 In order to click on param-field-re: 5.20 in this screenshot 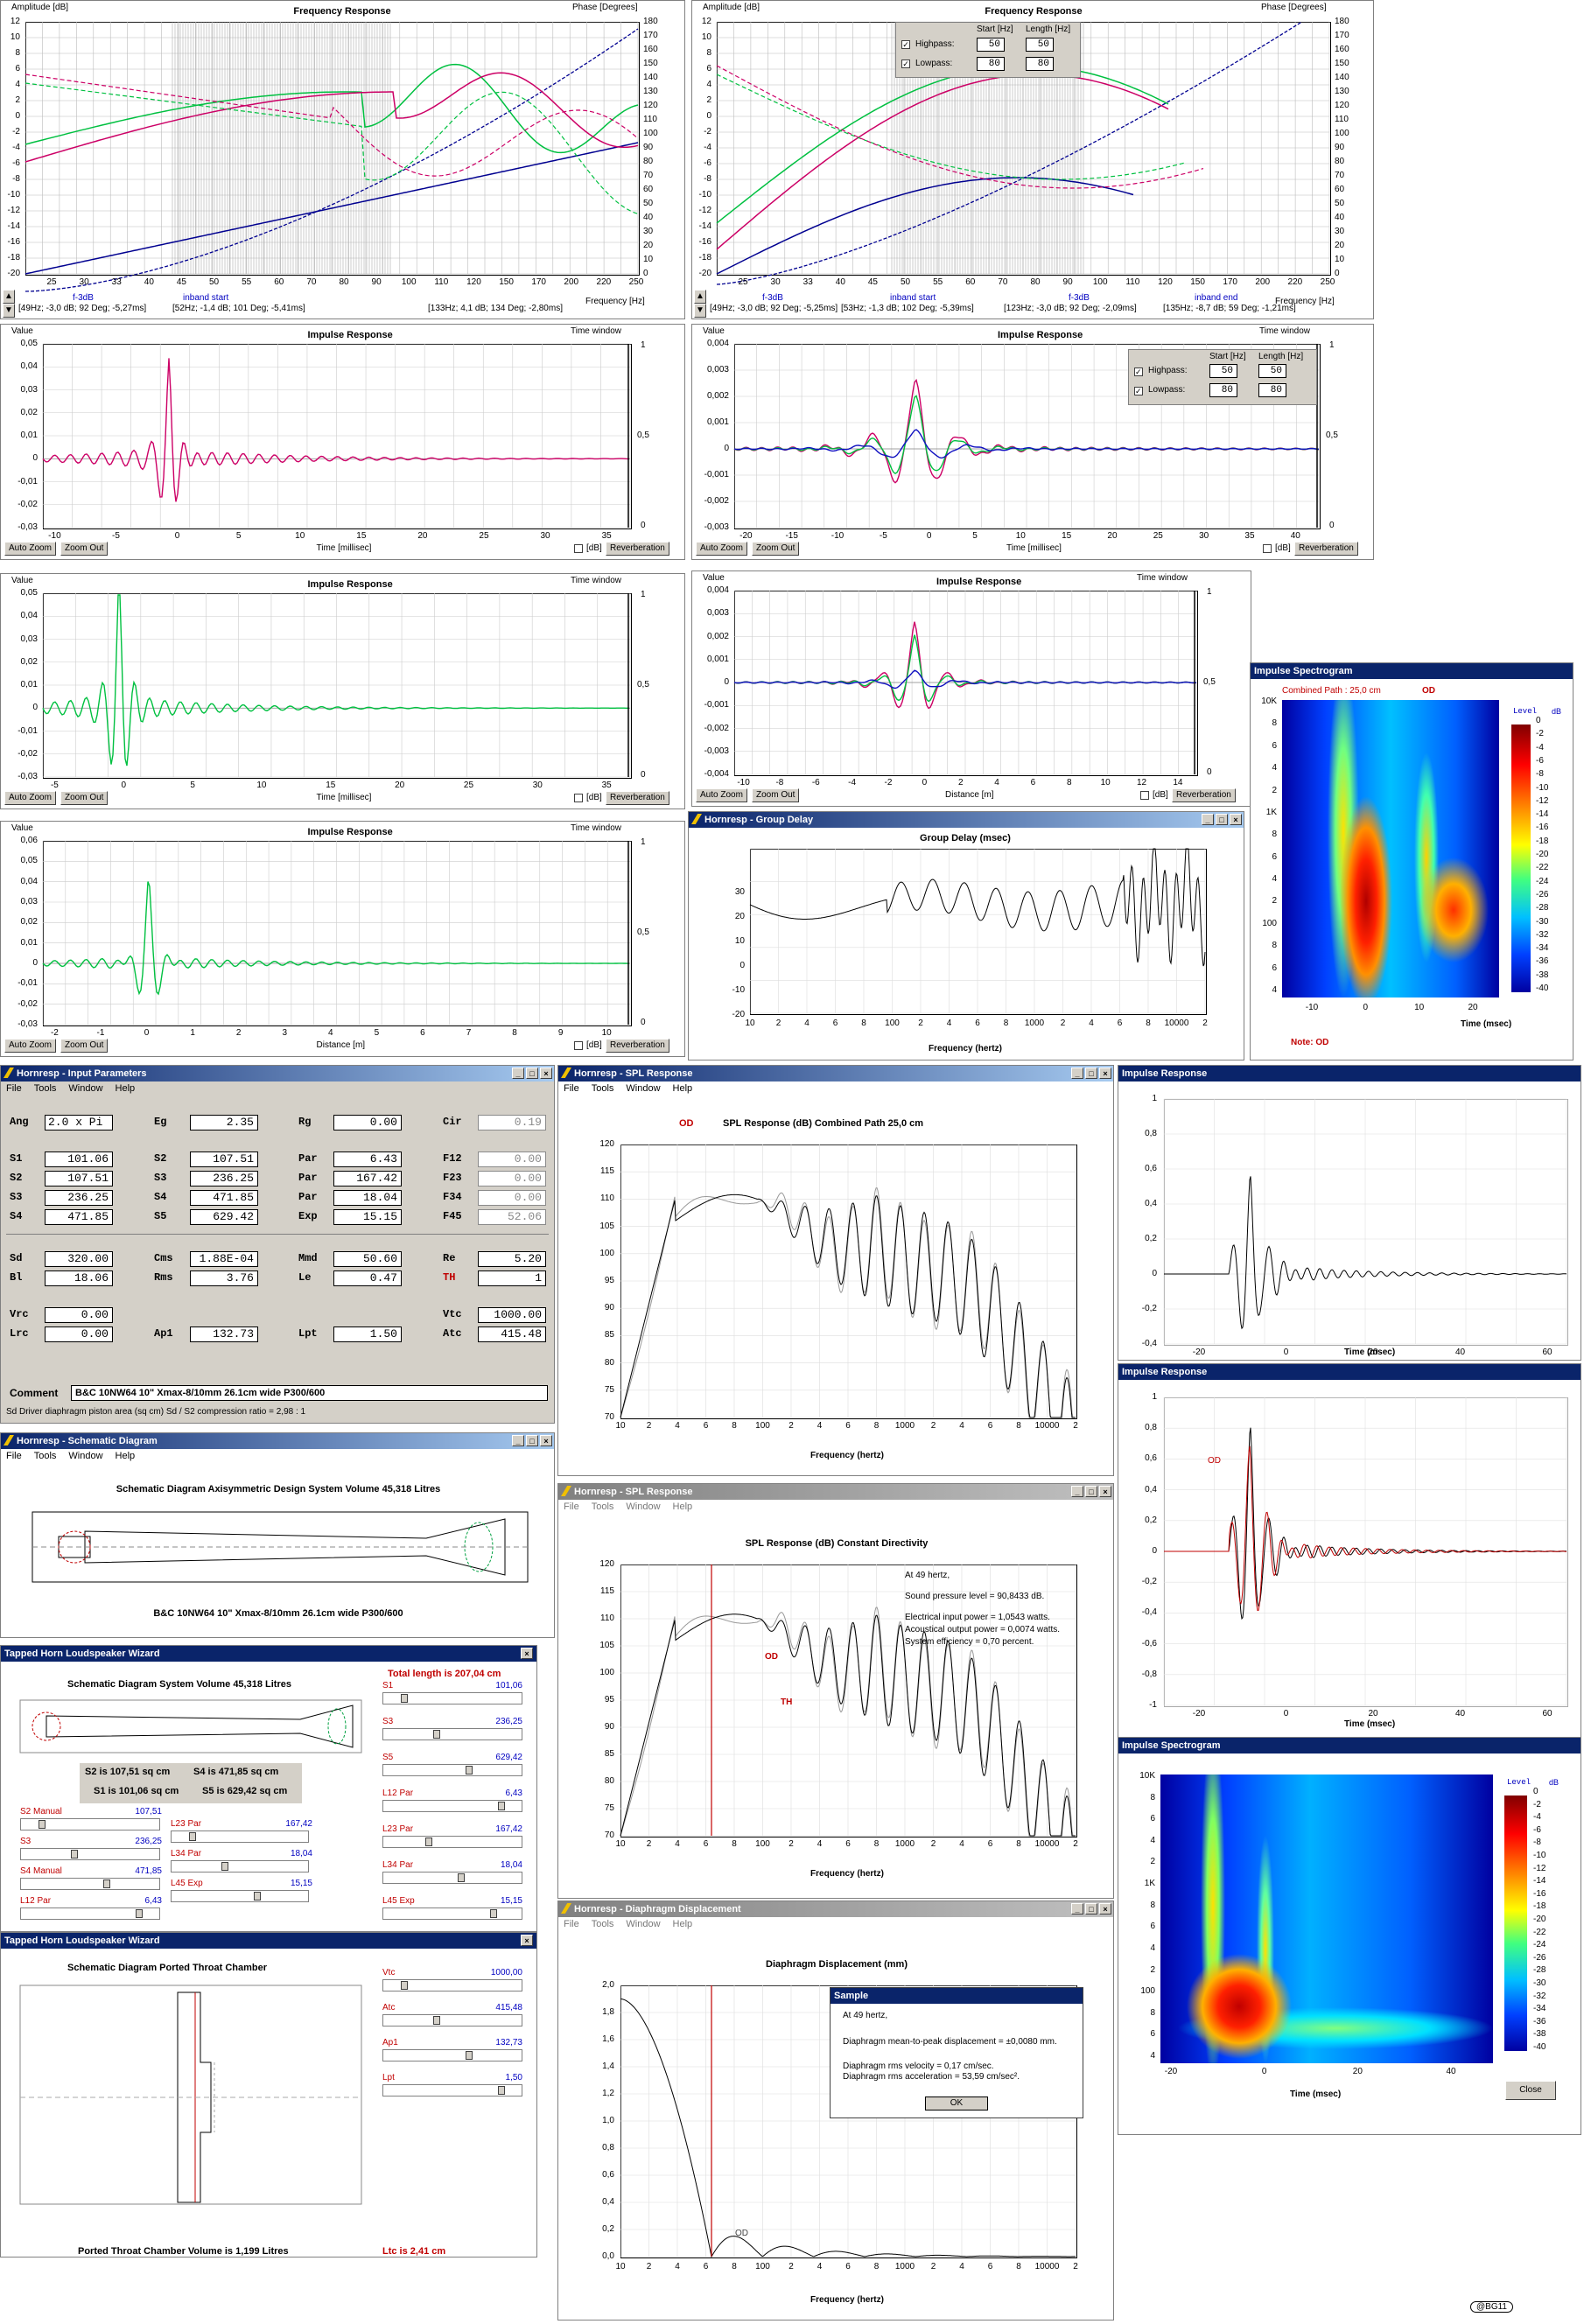, I will do `click(512, 1259)`.